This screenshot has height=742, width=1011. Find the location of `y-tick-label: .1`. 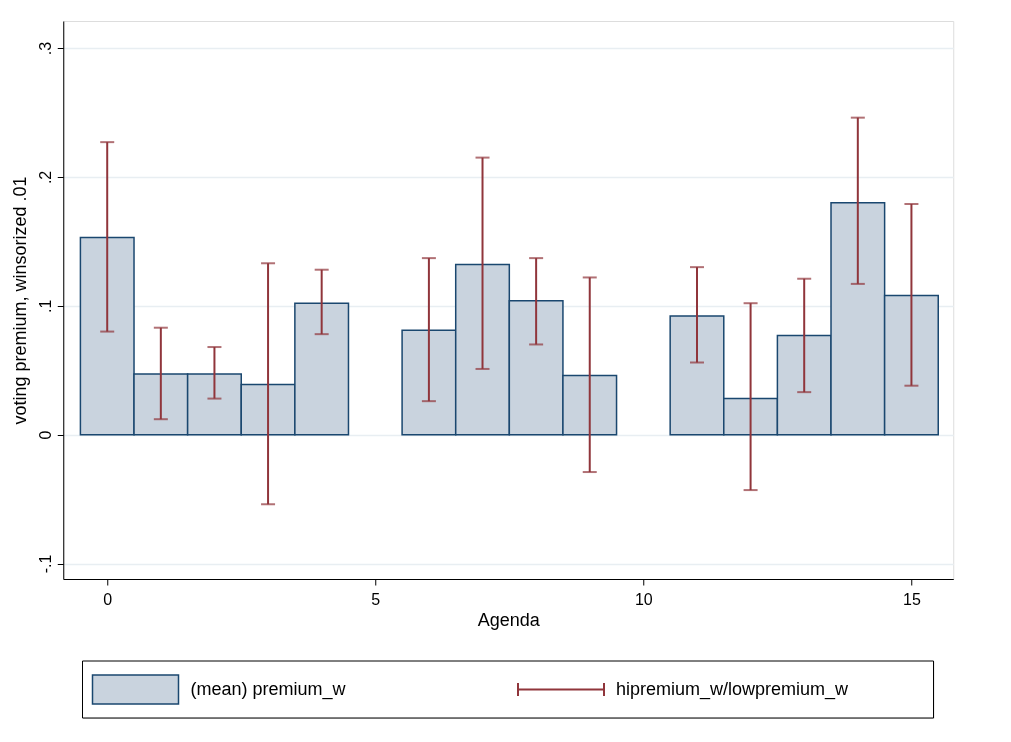

y-tick-label: .1 is located at coordinates (45, 306).